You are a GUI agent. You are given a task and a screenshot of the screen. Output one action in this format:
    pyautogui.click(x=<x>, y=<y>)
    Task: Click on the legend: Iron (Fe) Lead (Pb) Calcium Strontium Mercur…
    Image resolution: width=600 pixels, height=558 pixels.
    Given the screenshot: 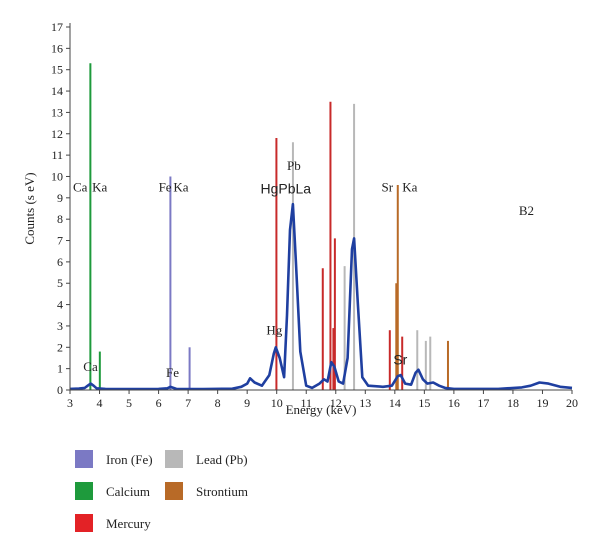 What is the action you would take?
    pyautogui.click(x=161, y=491)
    